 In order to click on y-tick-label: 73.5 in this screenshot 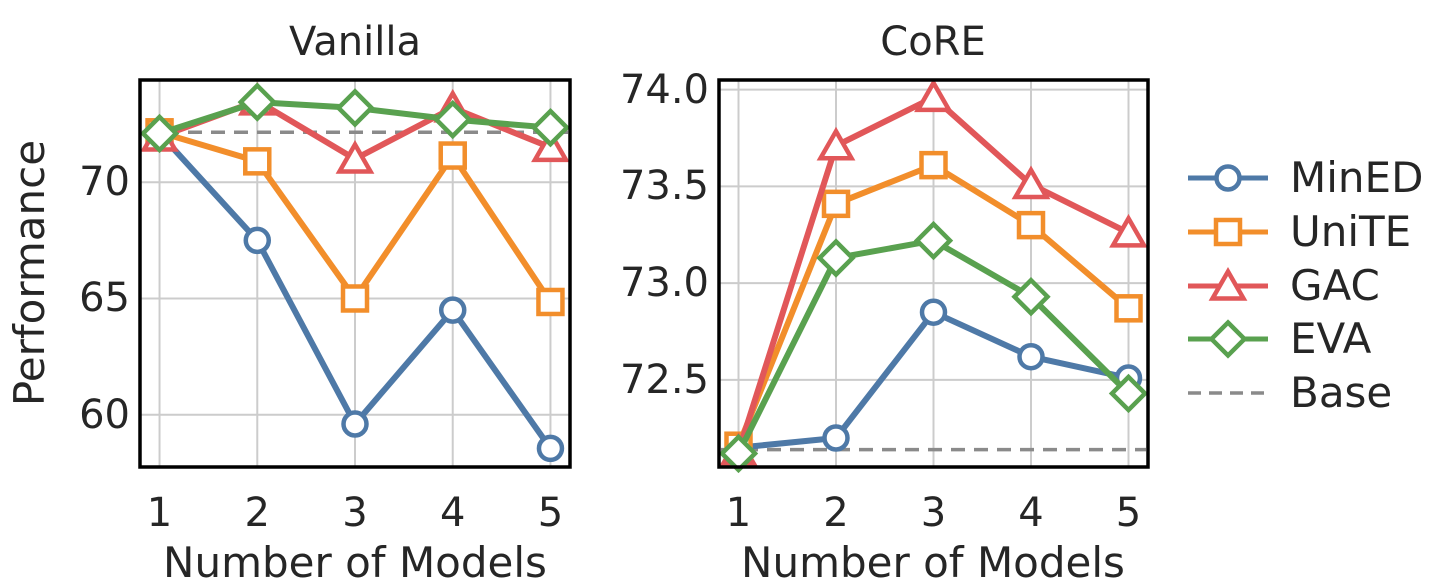, I will do `click(664, 186)`.